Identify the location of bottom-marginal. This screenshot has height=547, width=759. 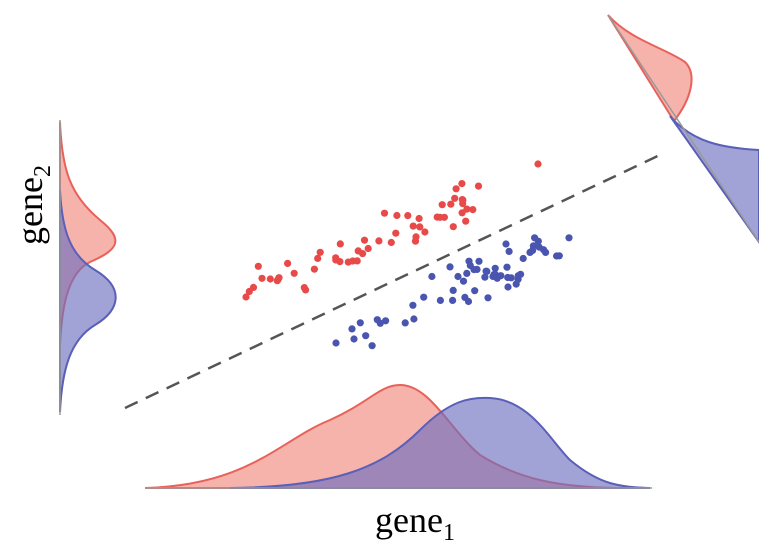
(398, 436).